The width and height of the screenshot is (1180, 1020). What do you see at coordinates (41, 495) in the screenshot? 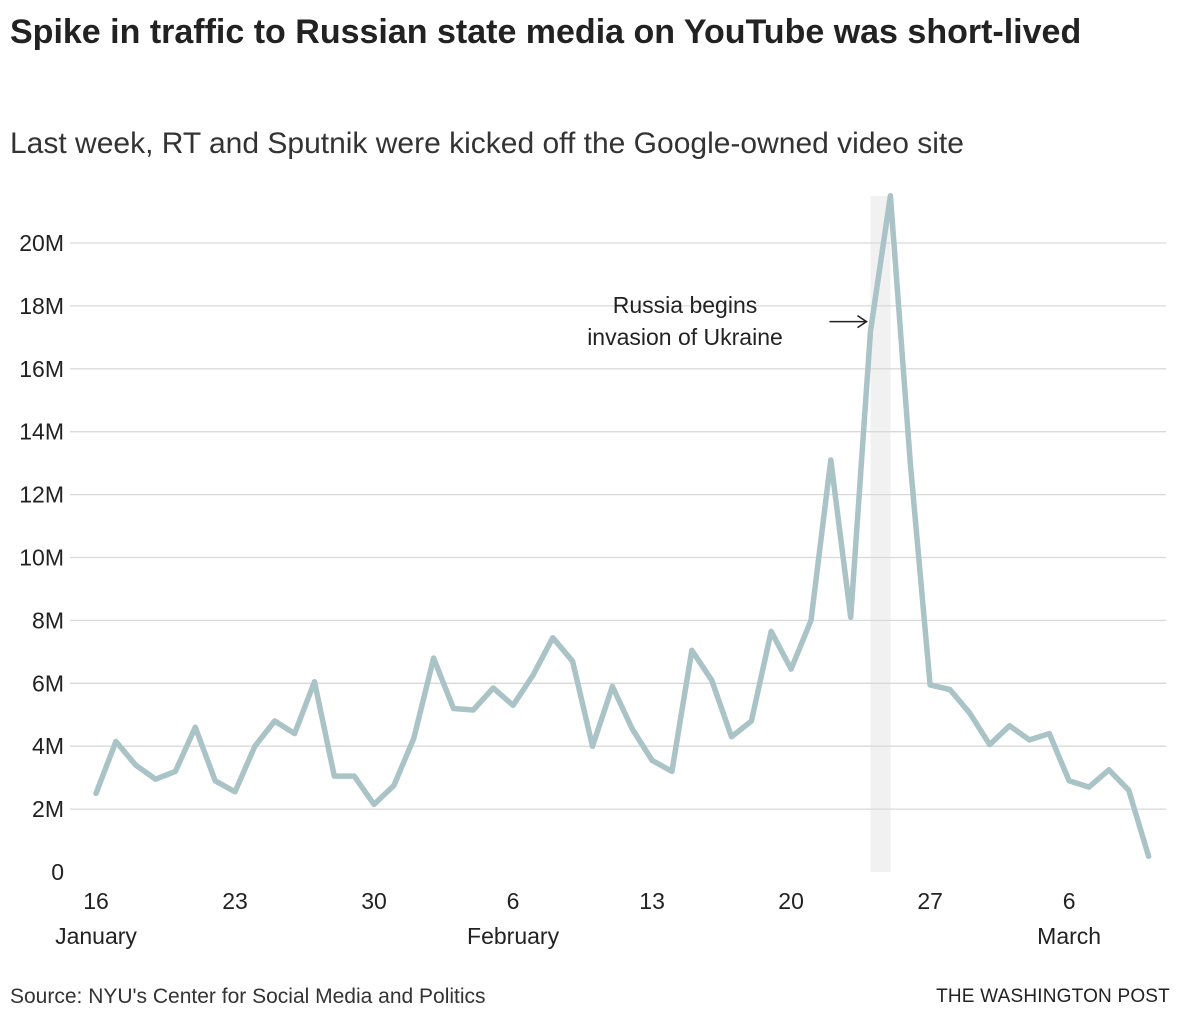
I see `y-tick-label: 12M` at bounding box center [41, 495].